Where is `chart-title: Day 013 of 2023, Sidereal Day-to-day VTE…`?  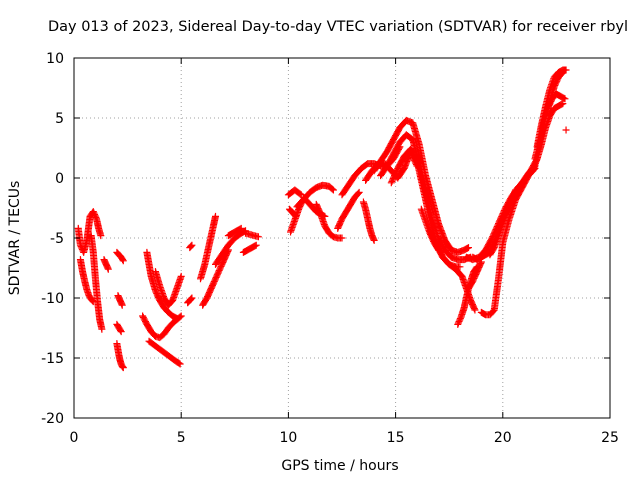
chart-title: Day 013 of 2023, Sidereal Day-to-day VTE… is located at coordinates (338, 27).